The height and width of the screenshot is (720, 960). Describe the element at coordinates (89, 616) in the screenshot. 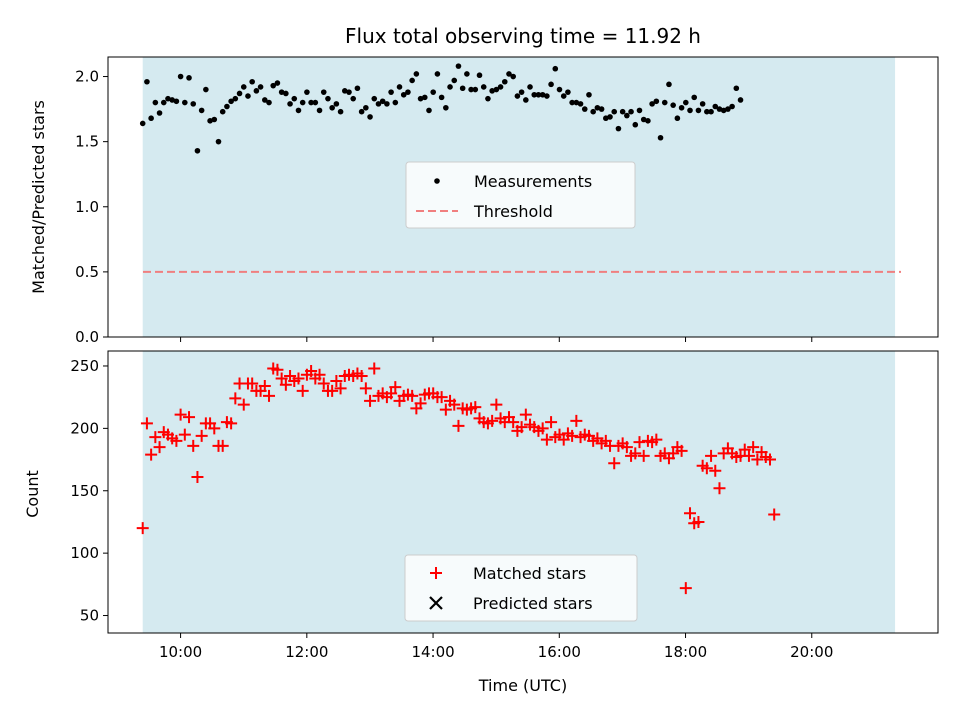

I see `y-tick-label: 50` at that location.